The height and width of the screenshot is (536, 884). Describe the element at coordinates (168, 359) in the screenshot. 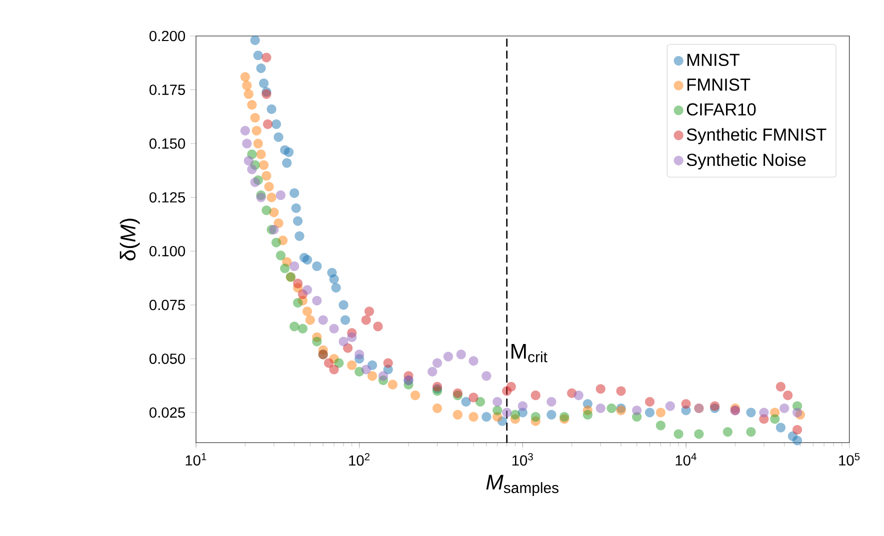

I see `y-tick-label: 0.050` at that location.